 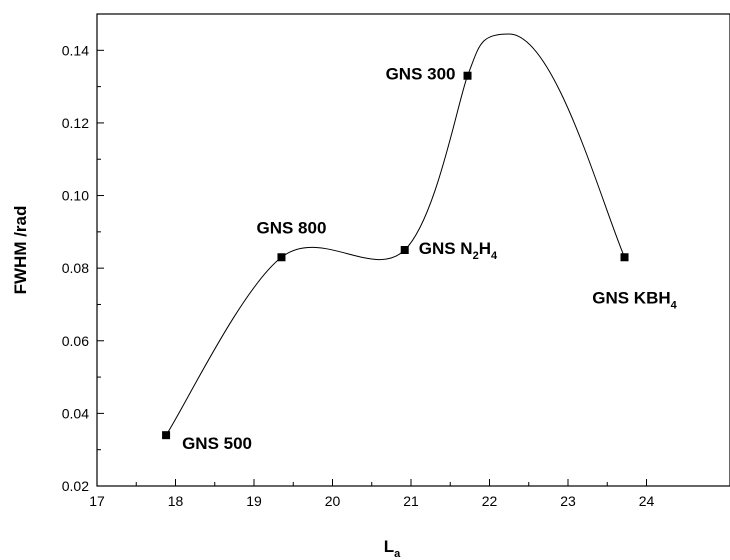 I want to click on y-tick-label: 0.10, so click(x=75, y=196).